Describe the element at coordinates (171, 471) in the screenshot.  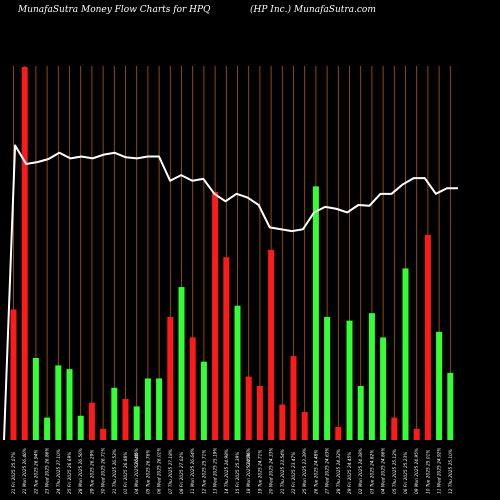
I see `x-tick-label: 07 Thu 2025 27.18%` at that location.